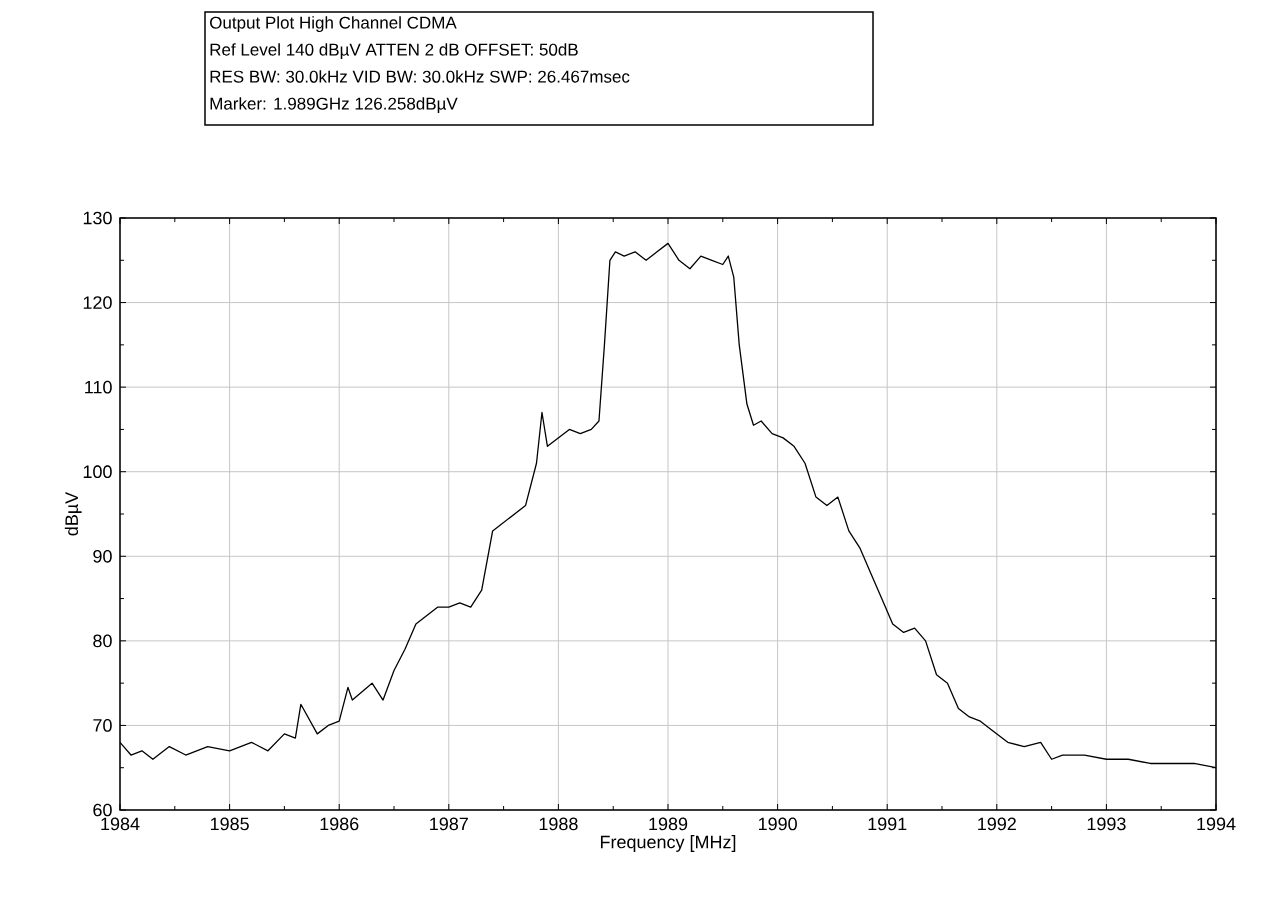 This screenshot has width=1268, height=901. What do you see at coordinates (229, 824) in the screenshot?
I see `x-tick-label: 1985` at bounding box center [229, 824].